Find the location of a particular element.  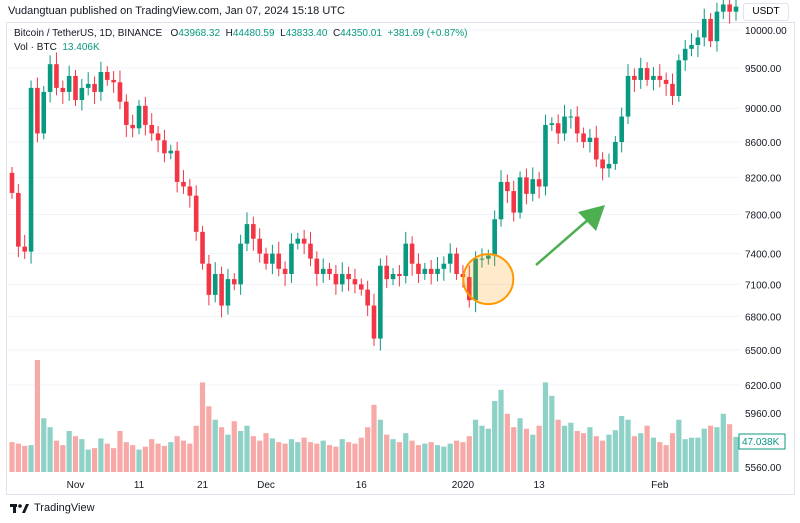

y-tick-label: 9000.00 is located at coordinates (763, 109).